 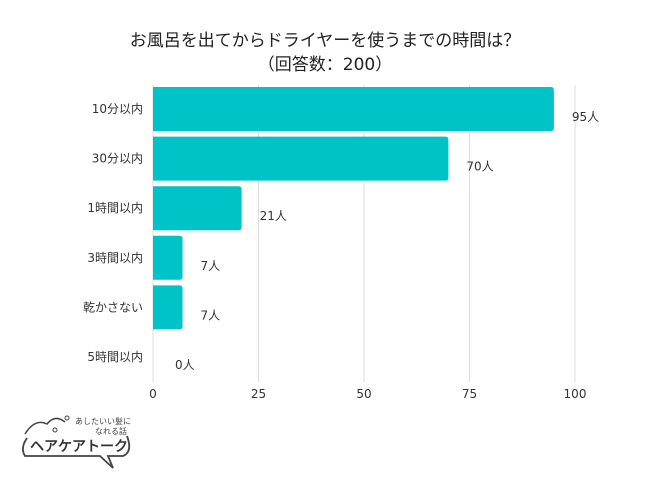 What do you see at coordinates (111, 431) in the screenshot?
I see `logo-tagline-2: なれる話` at bounding box center [111, 431].